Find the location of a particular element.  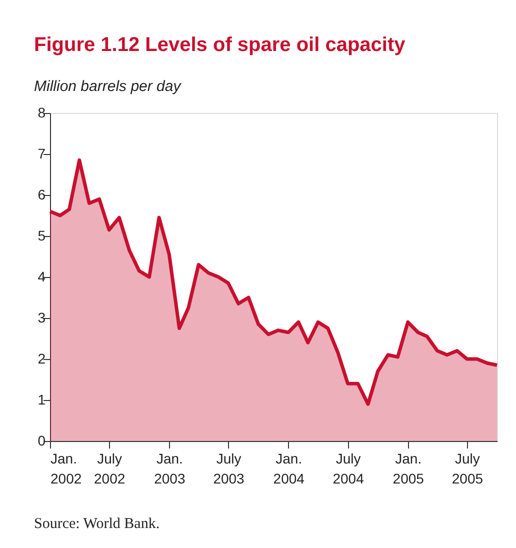

x-tick-label: July 2002 is located at coordinates (110, 468).